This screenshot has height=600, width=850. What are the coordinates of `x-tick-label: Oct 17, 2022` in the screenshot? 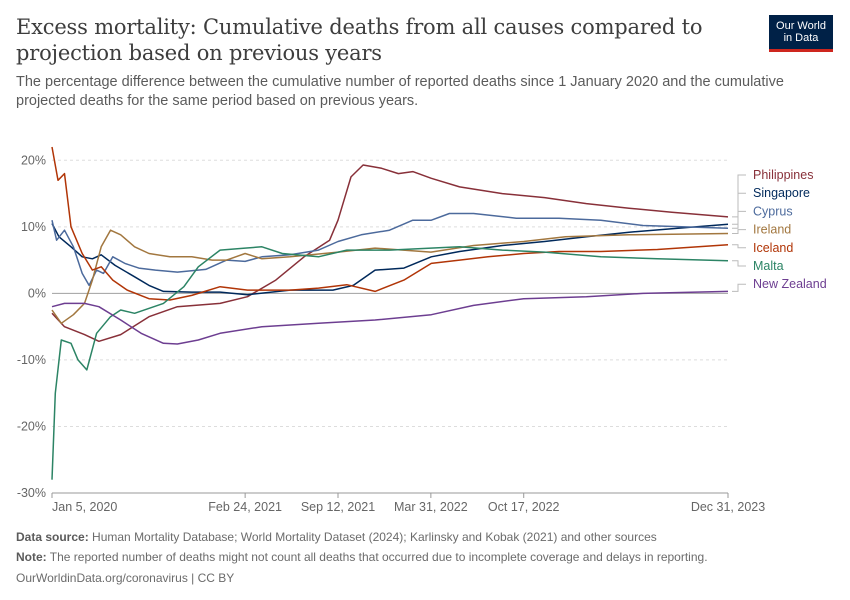 It's located at (524, 507).